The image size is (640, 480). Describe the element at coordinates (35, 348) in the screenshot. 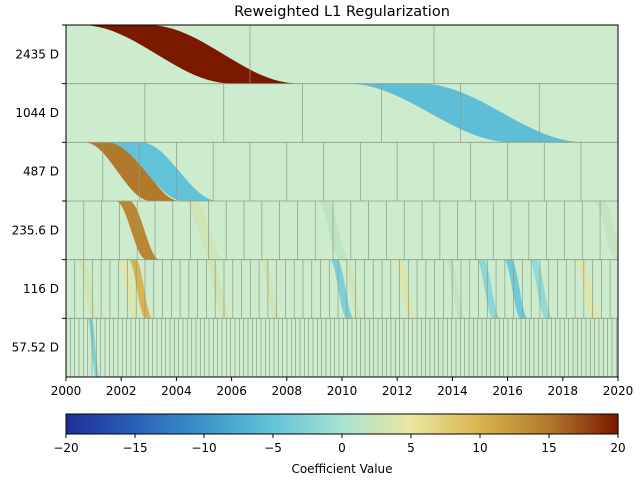

I see `y-tick-label: 57.52 D` at that location.